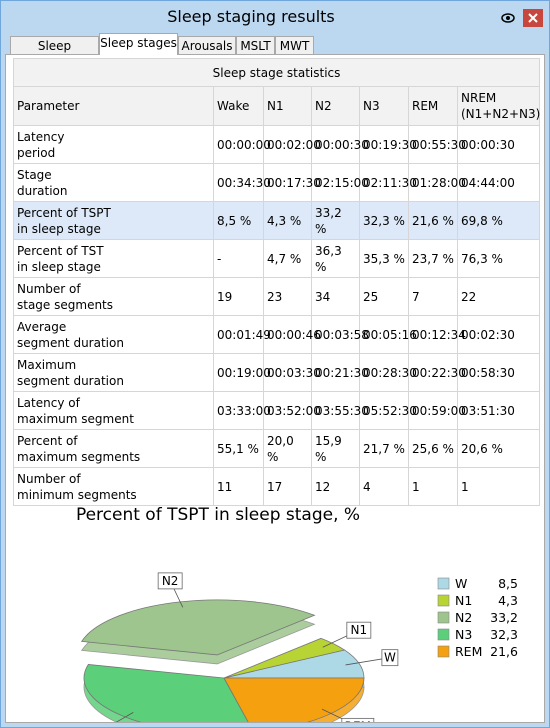 Image resolution: width=550 pixels, height=728 pixels. Describe the element at coordinates (255, 46) in the screenshot. I see `tab: MSLT` at that location.